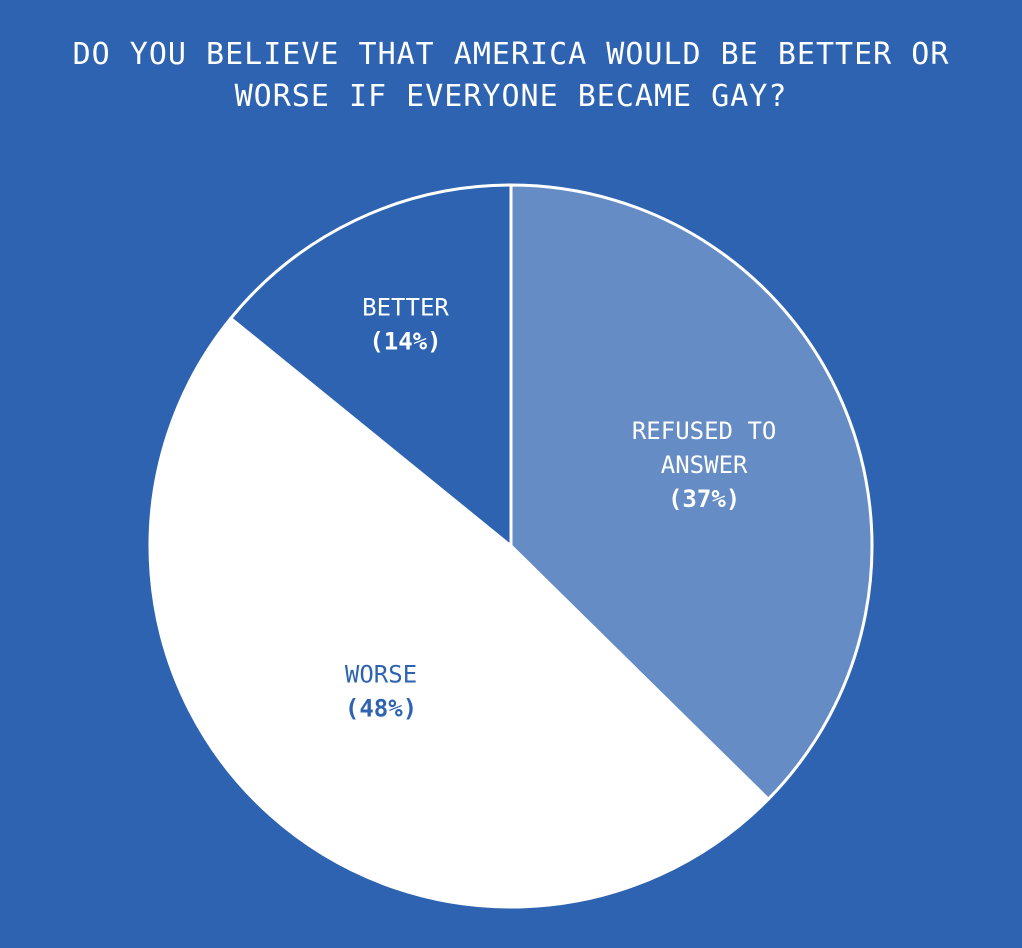  Describe the element at coordinates (381, 708) in the screenshot. I see `slice-value-worse: (48%)` at that location.